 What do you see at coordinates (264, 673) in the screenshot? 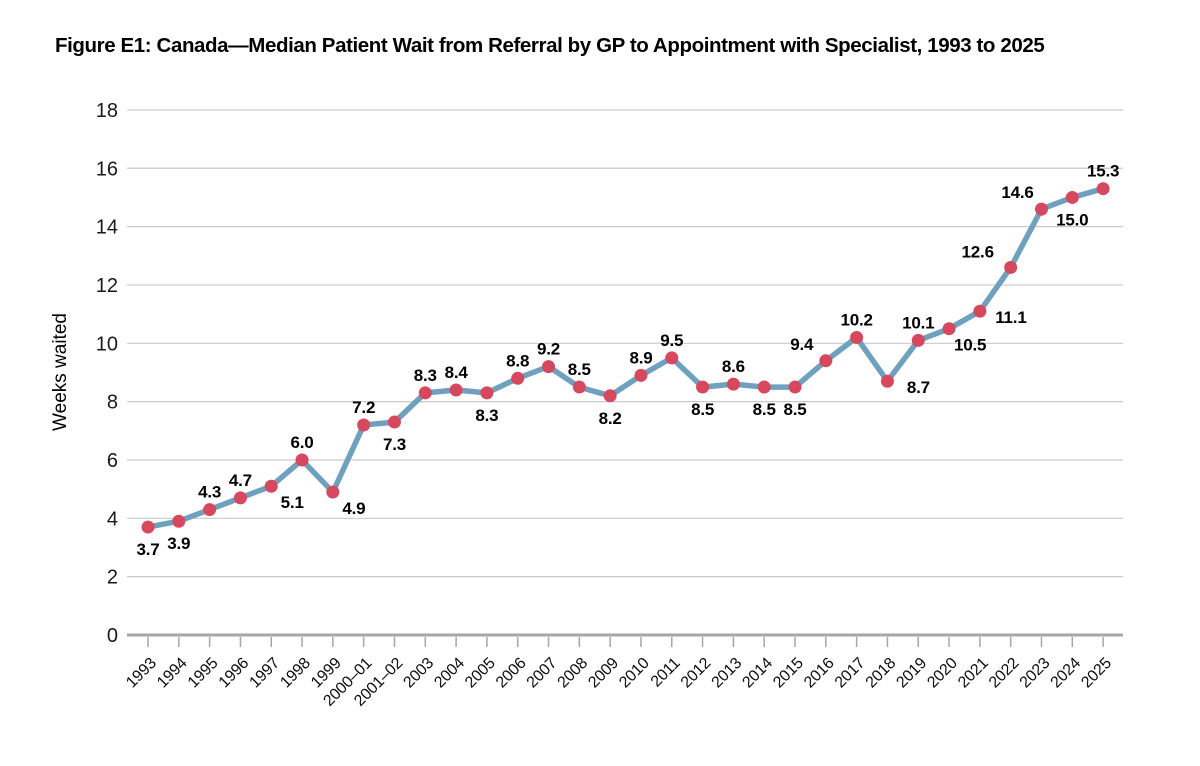
I see `x-tick-label: 1997` at bounding box center [264, 673].